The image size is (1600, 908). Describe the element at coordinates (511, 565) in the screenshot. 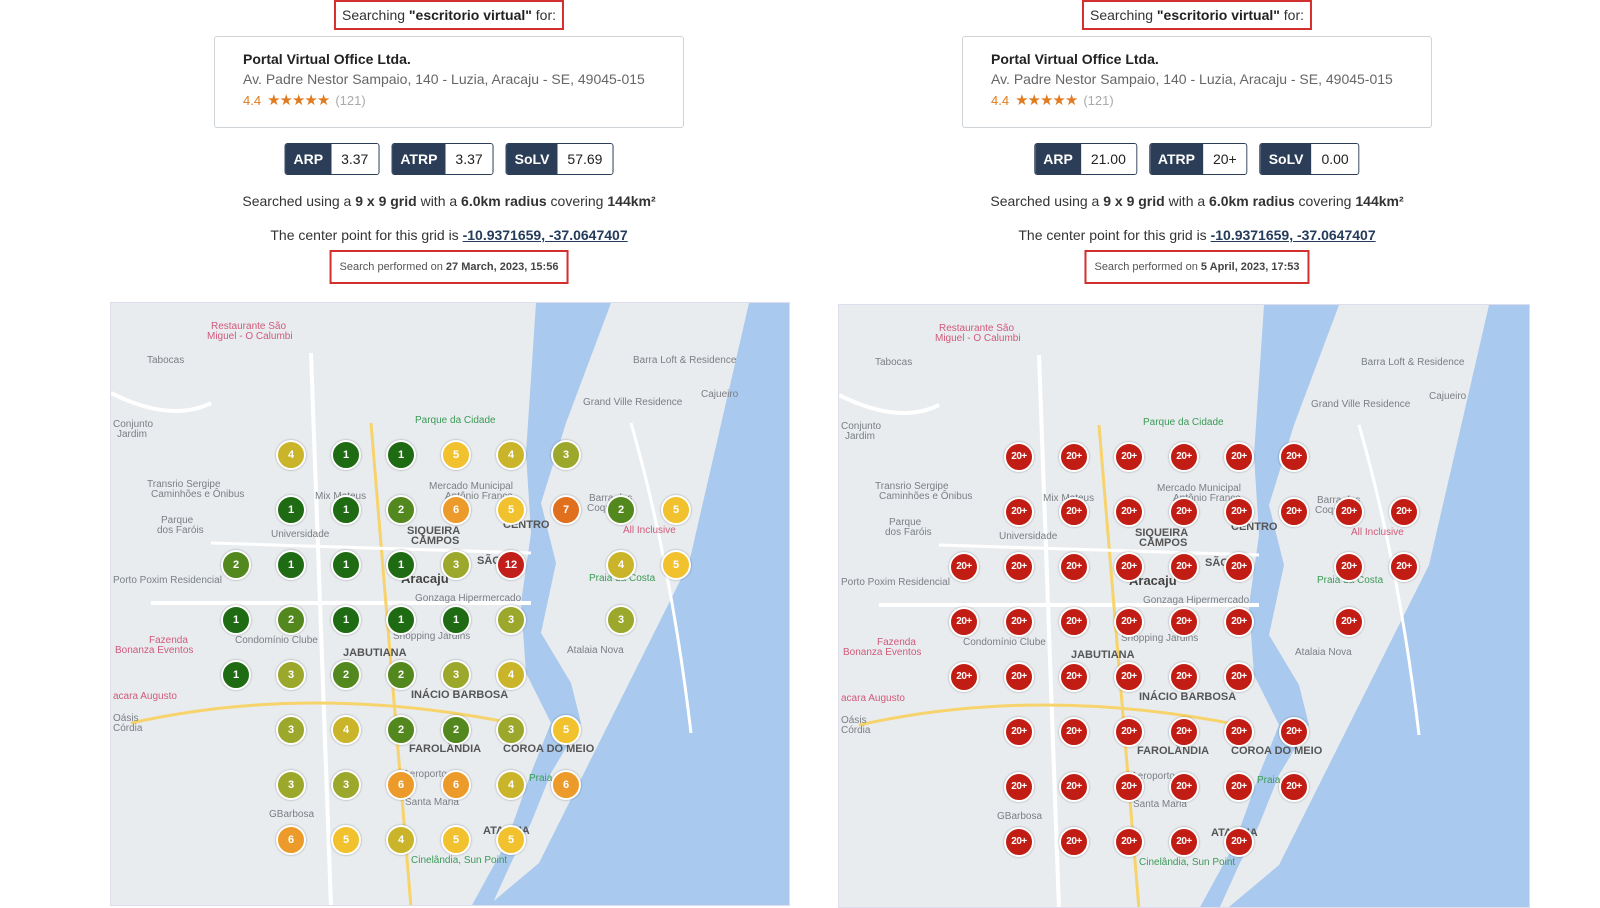

I see `rank-pin: 12` at that location.